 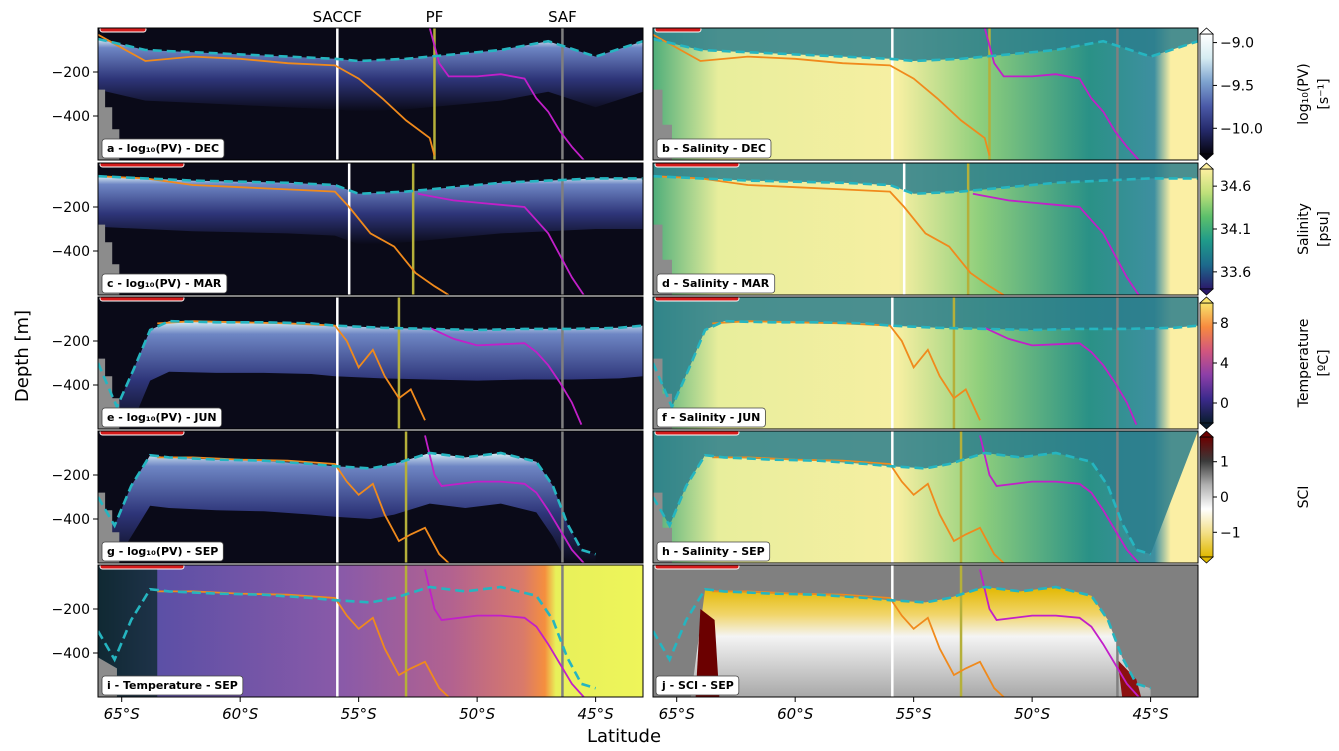 What do you see at coordinates (1304, 94) in the screenshot?
I see `colorbar-label: log₁₀(PV)` at bounding box center [1304, 94].